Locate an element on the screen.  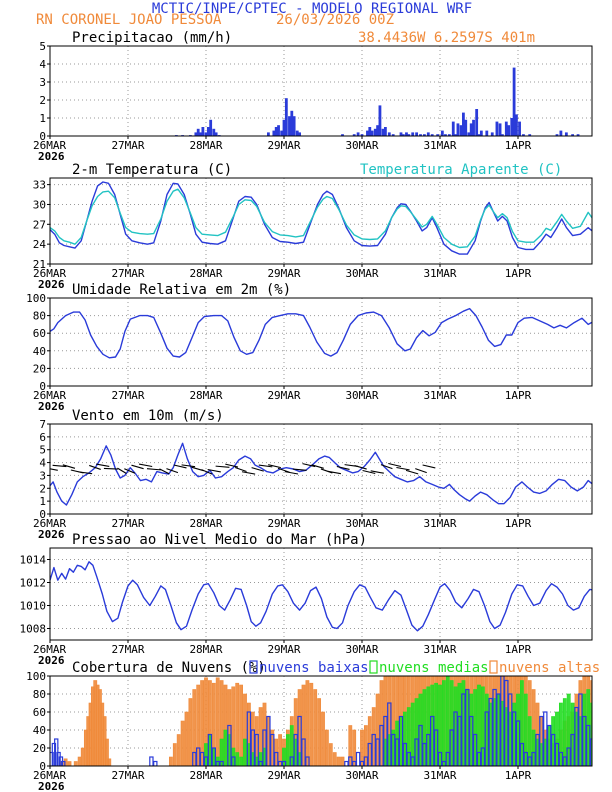
y-tick-label: 40 is located at coordinates (39, 351).